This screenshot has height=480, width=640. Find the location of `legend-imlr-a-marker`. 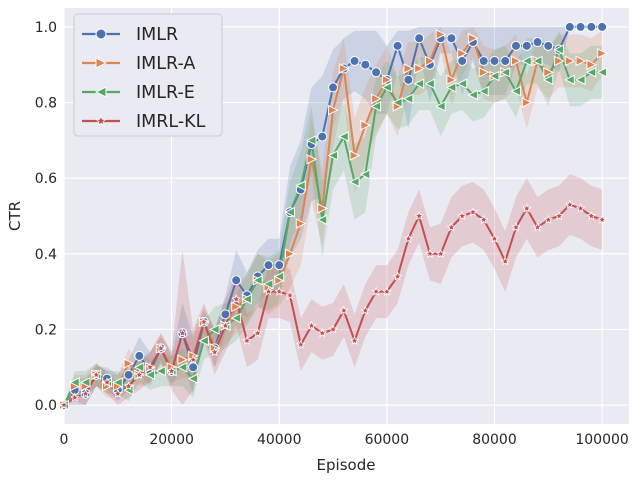

legend-imlr-a-marker is located at coordinates (101, 63).